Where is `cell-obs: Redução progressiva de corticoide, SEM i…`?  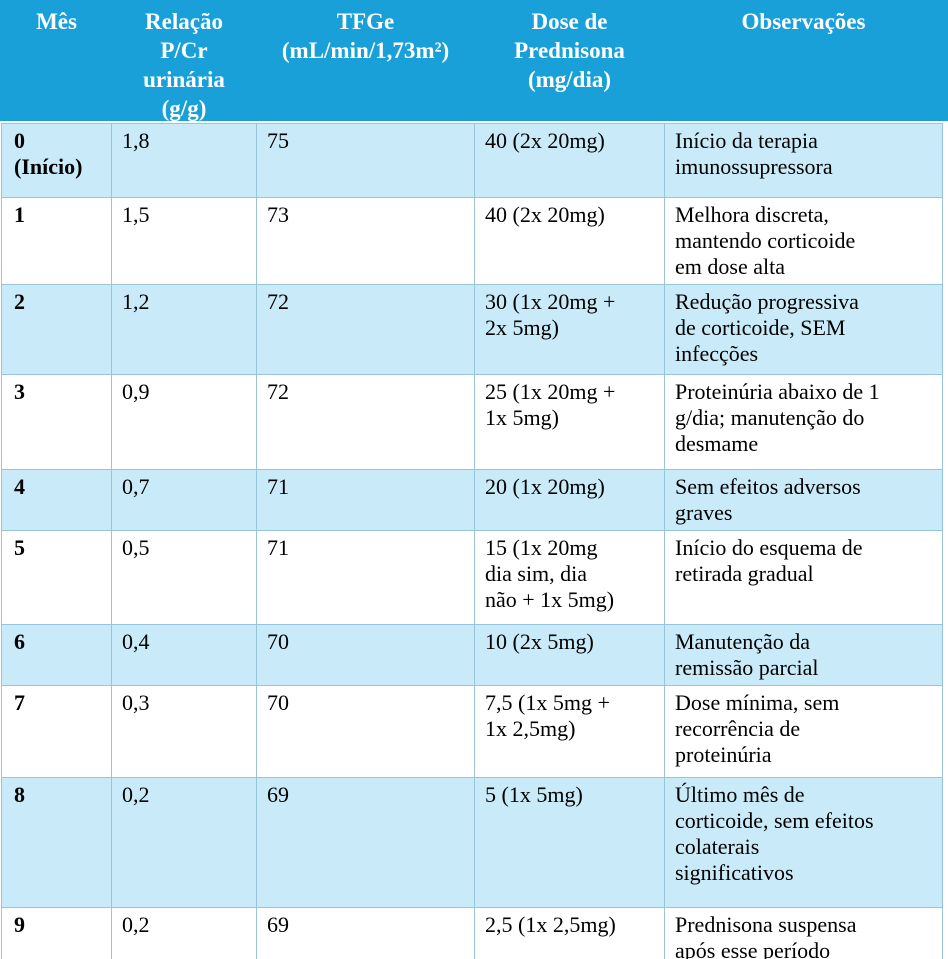 cell-obs: Redução progressiva de corticoide, SEM i… is located at coordinates (803, 329).